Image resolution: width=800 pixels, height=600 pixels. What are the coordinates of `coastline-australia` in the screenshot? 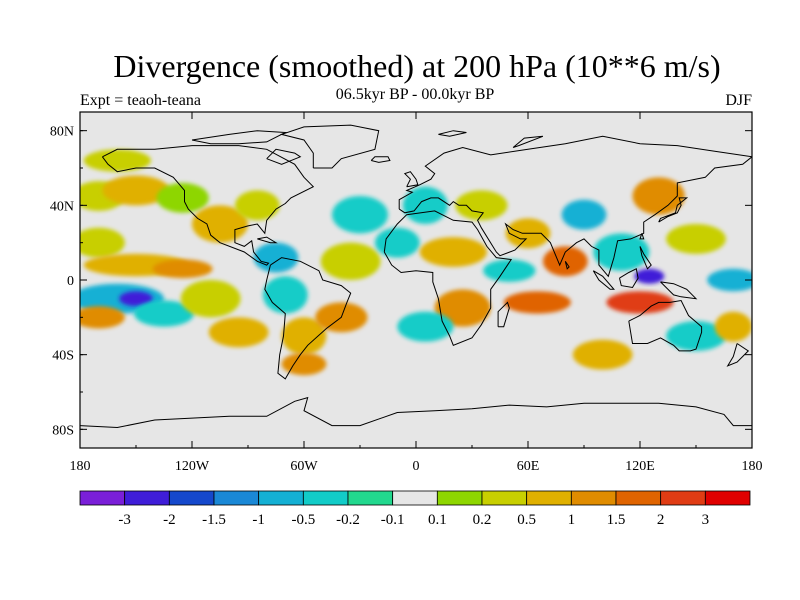 It's located at (665, 325).